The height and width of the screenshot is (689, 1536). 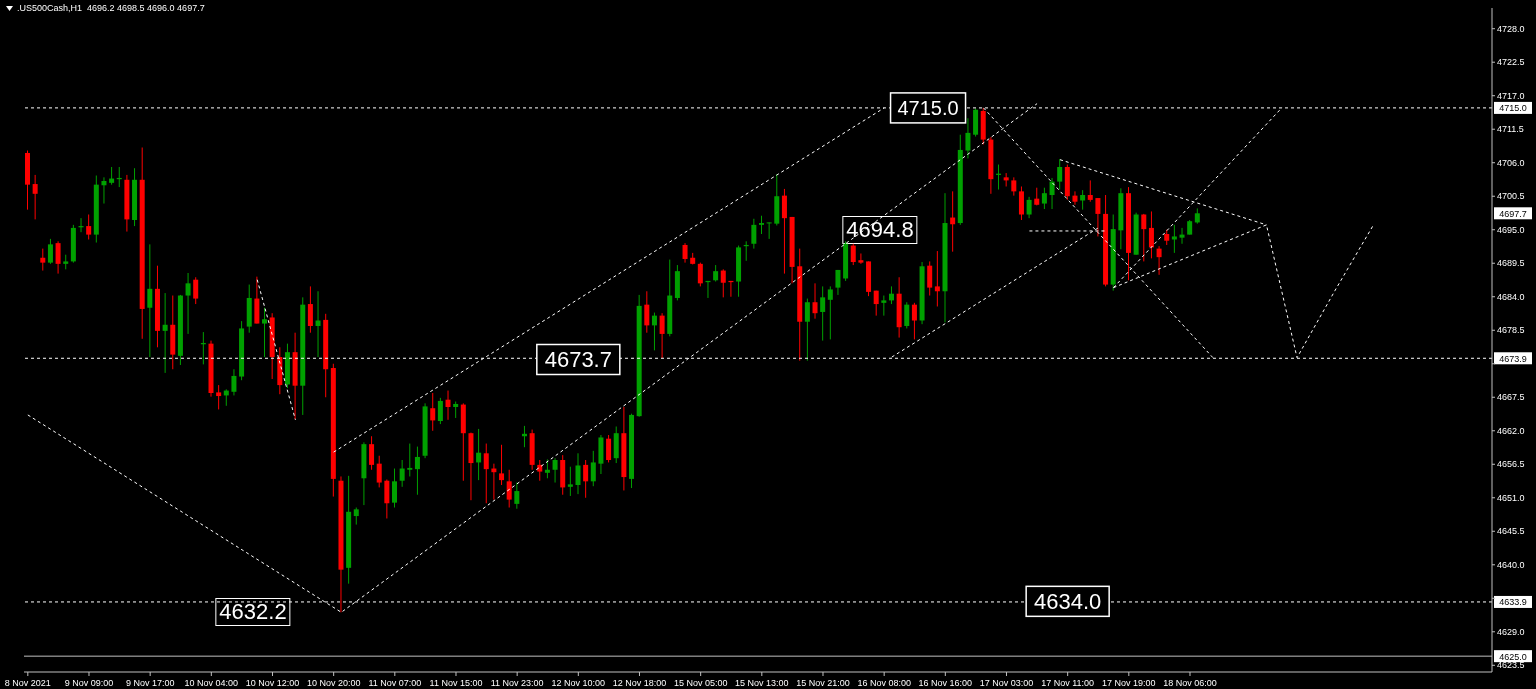 What do you see at coordinates (1513, 602) in the screenshot?
I see `ref-line-label: 4633.9` at bounding box center [1513, 602].